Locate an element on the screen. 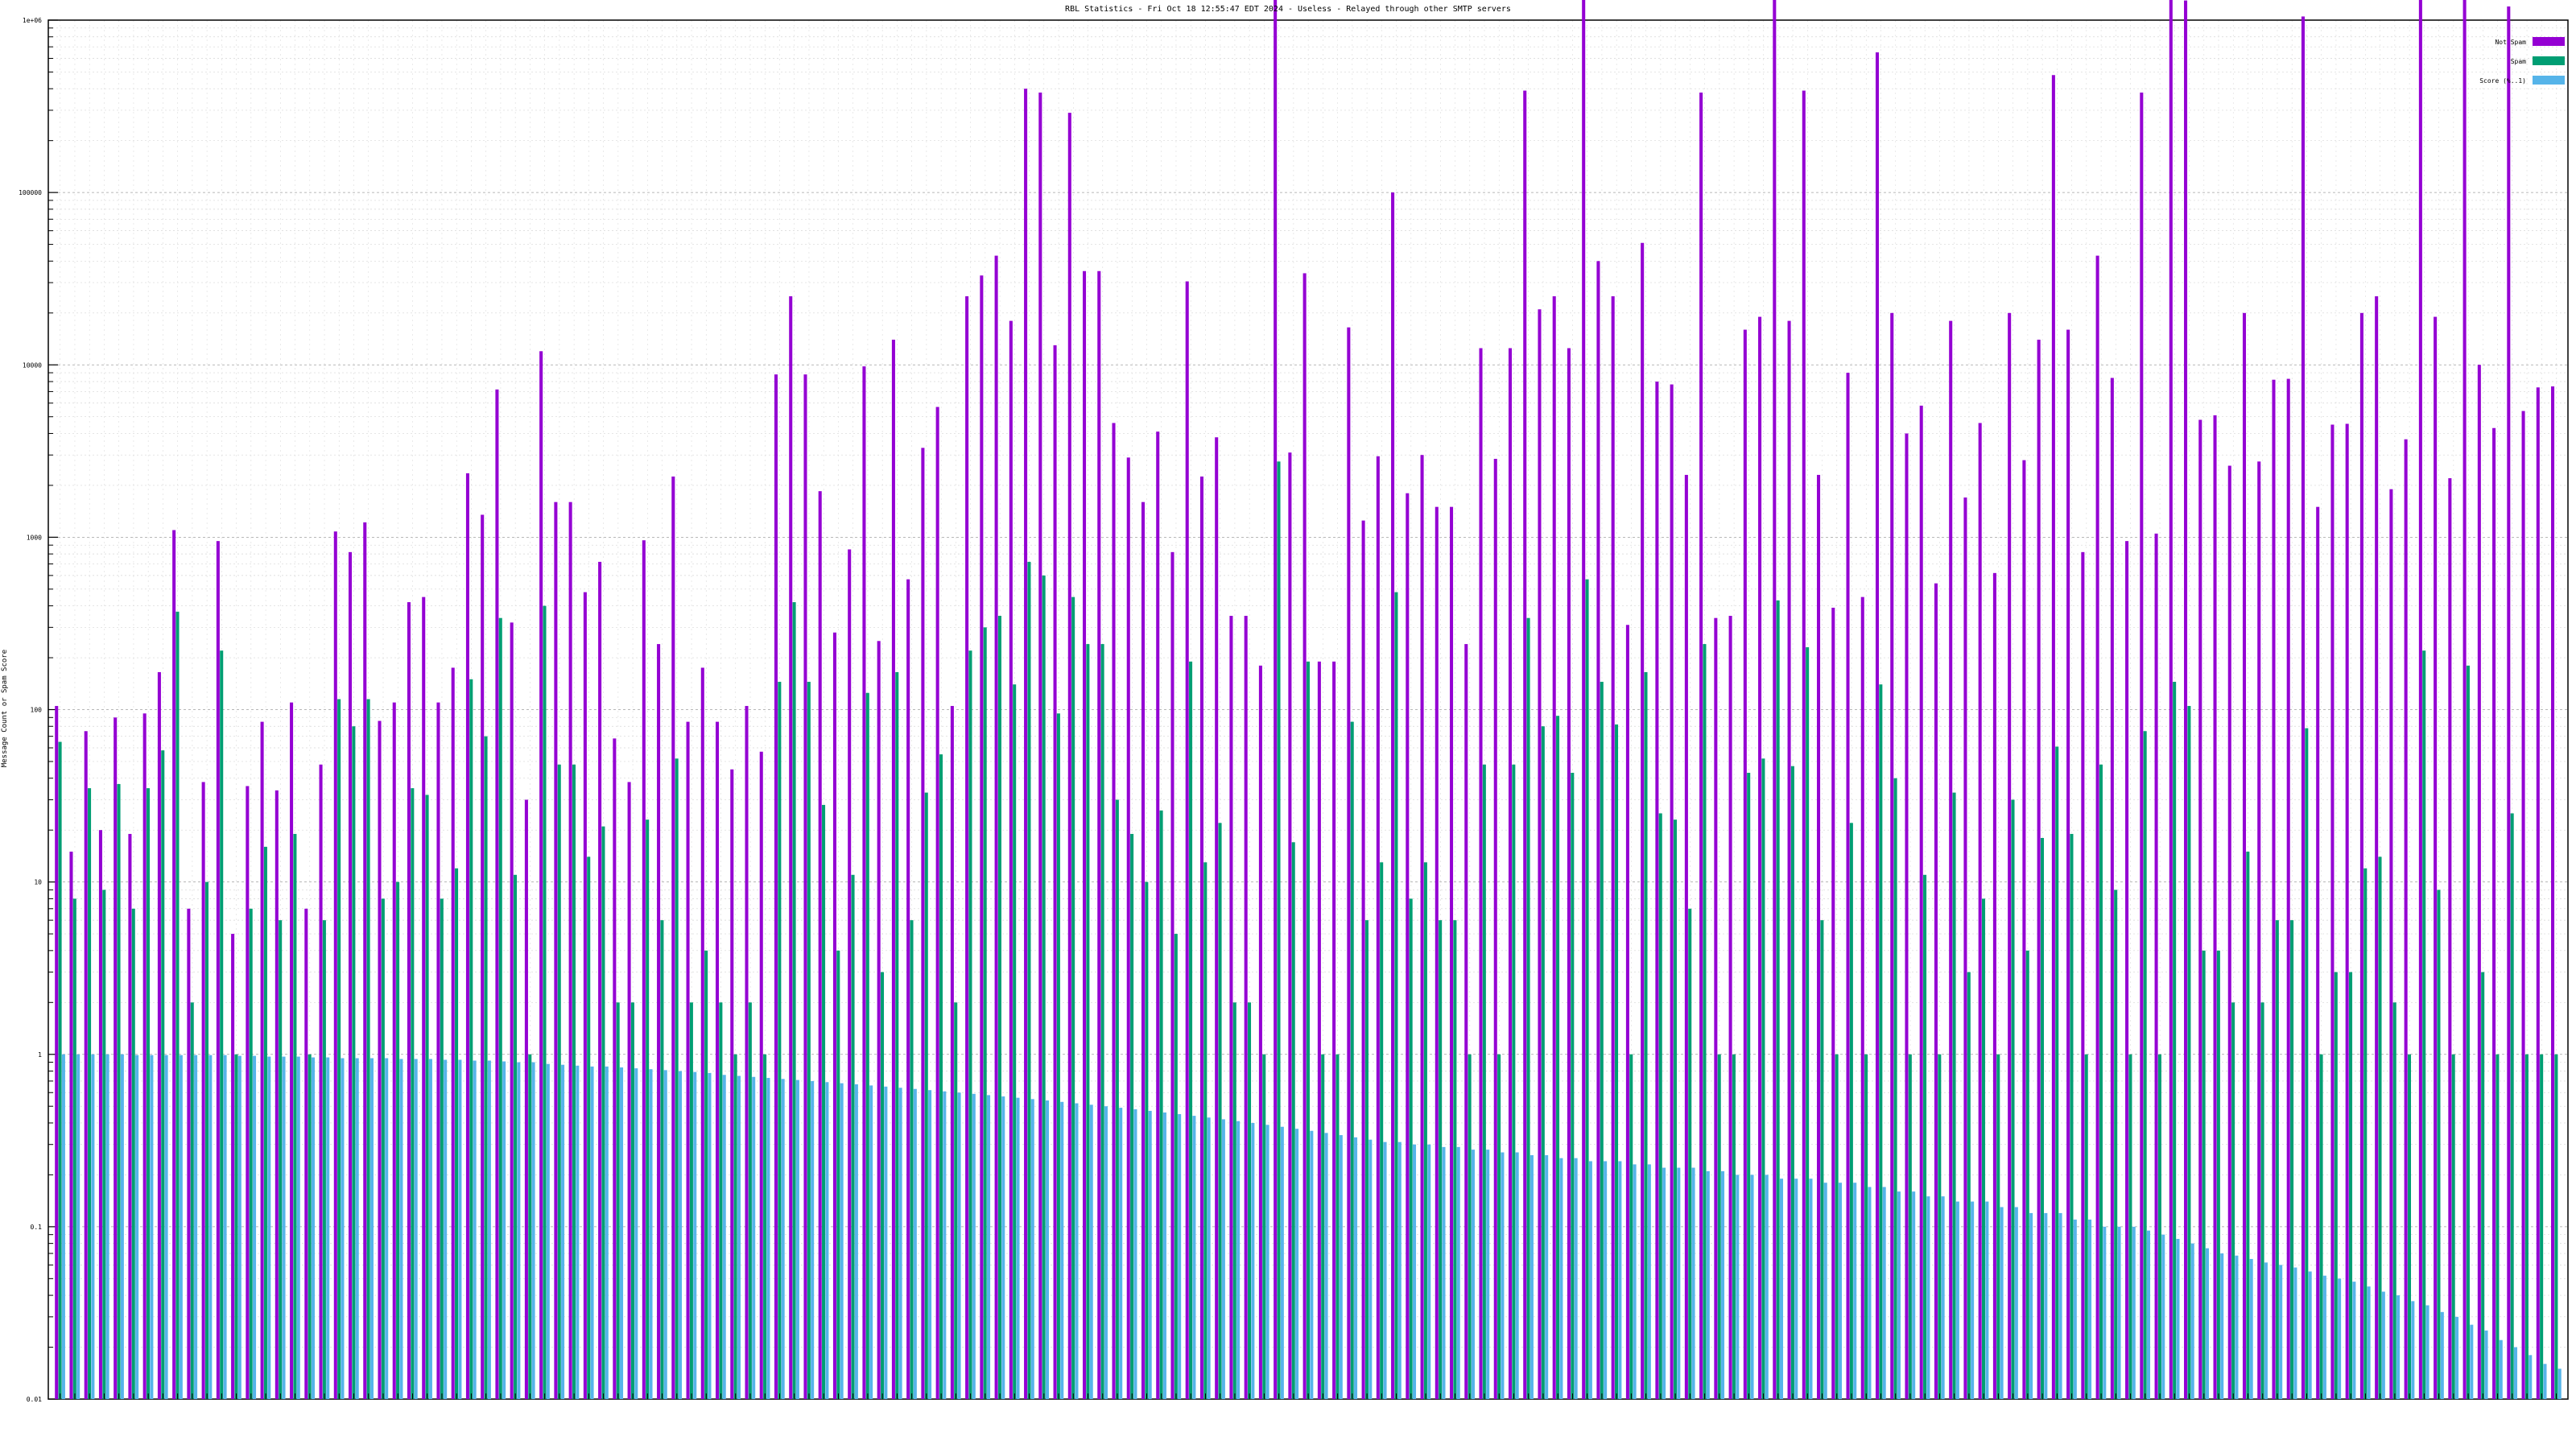 The height and width of the screenshot is (1449, 2576). bar-score-1--74 is located at coordinates (1150, 1254).